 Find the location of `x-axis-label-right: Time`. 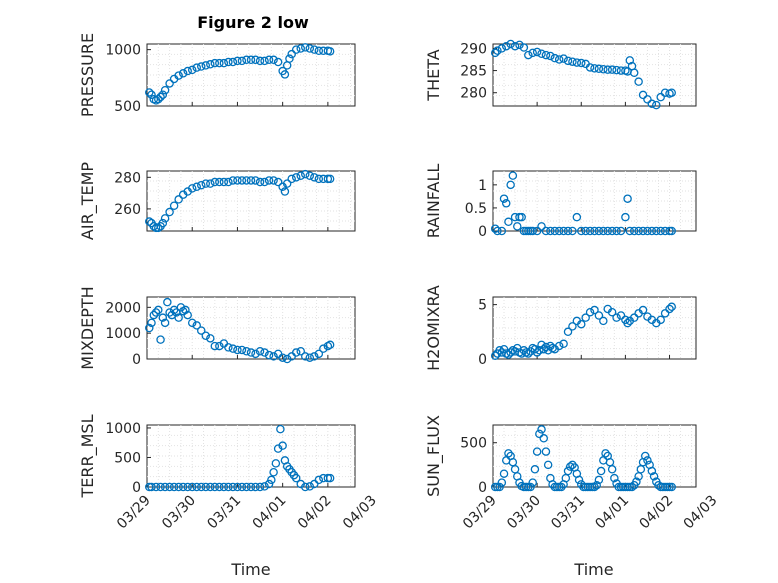

x-axis-label-right: Time is located at coordinates (593, 569).